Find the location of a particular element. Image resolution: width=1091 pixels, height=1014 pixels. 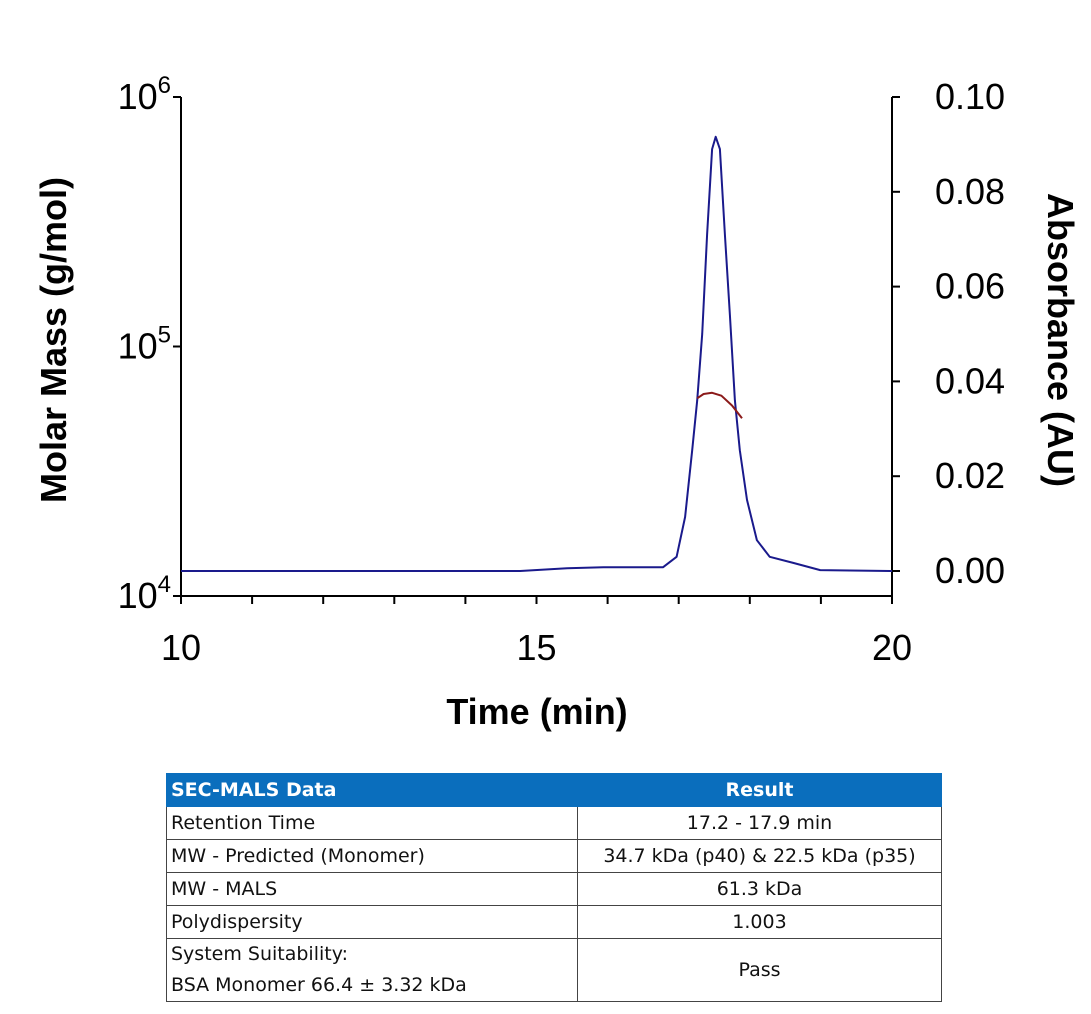

row-label: MW - MALS is located at coordinates (372, 889).